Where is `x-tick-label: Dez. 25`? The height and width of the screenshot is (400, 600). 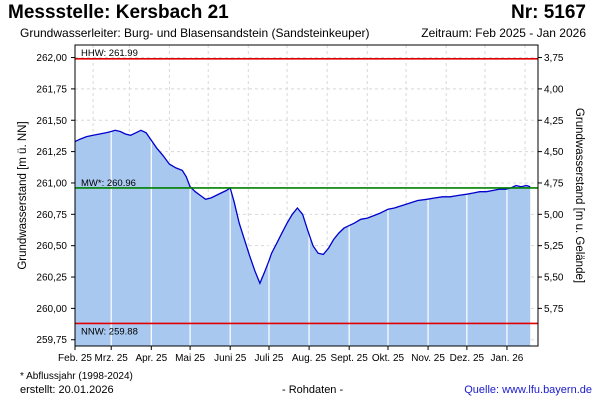 x-tick-label: Dez. 25 is located at coordinates (467, 358).